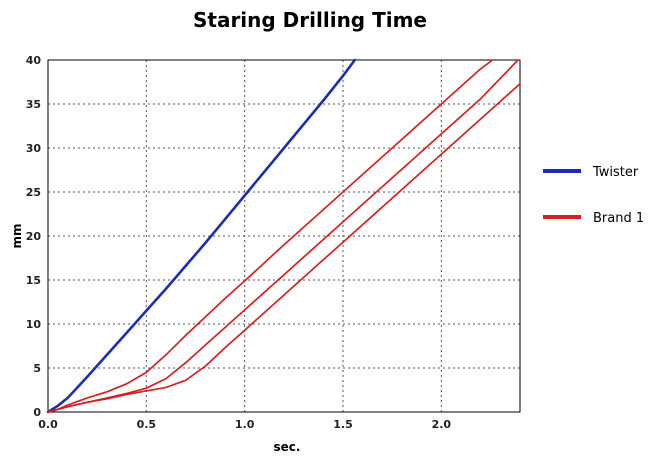 This screenshot has height=462, width=654. Describe the element at coordinates (37, 412) in the screenshot. I see `y-tick-label: 0` at that location.